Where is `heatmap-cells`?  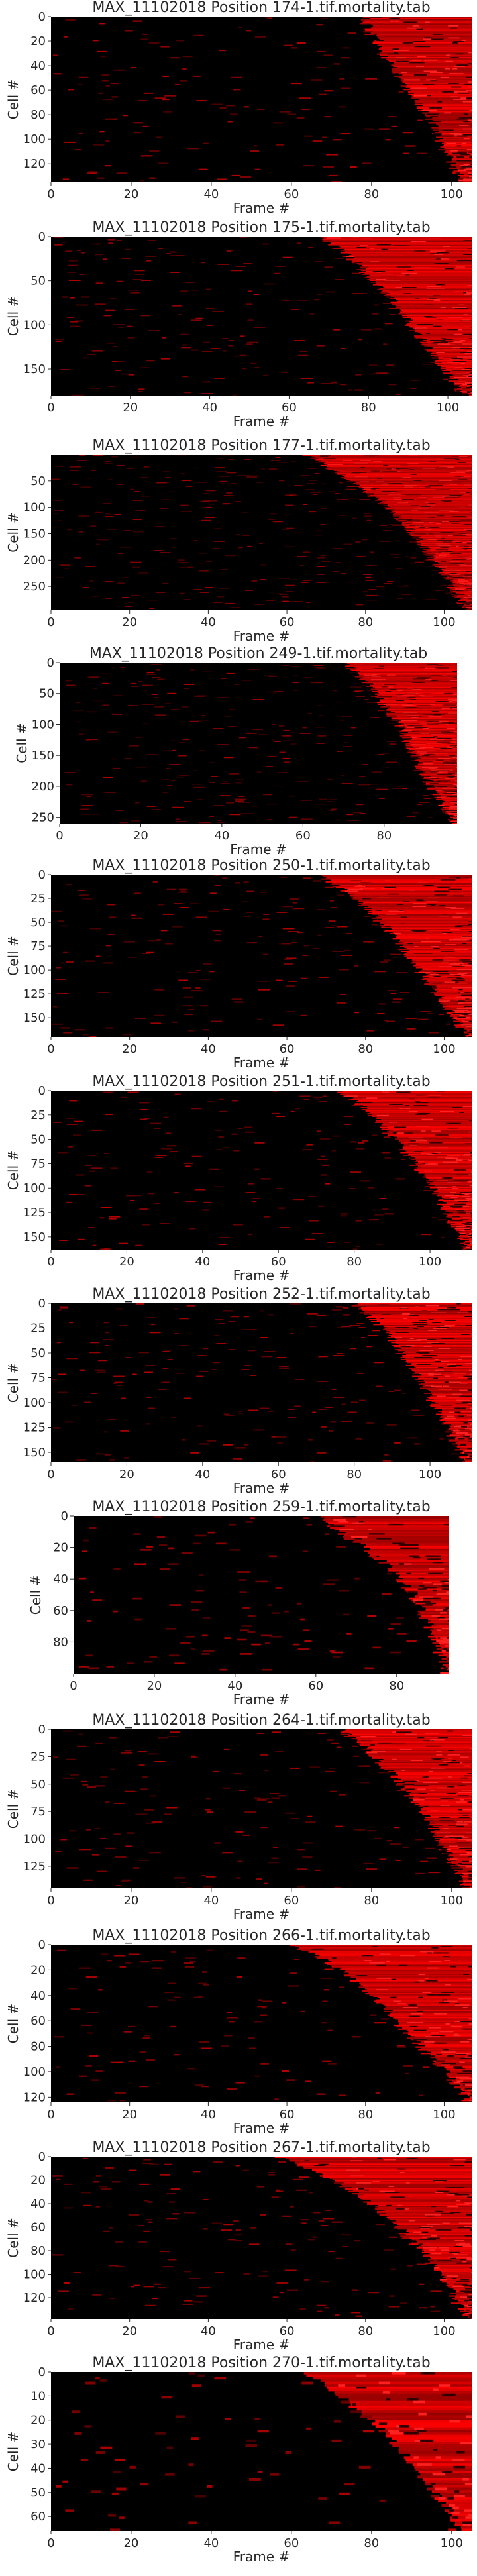
heatmap-cells is located at coordinates (261, 956).